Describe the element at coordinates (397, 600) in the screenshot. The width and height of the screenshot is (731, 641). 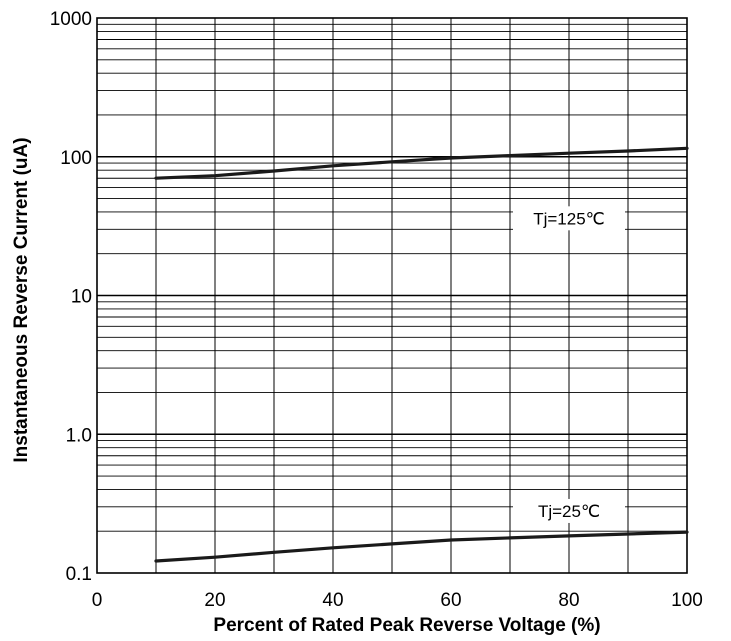
I see `x-tick-labels: 0 20 40 60 80 100` at that location.